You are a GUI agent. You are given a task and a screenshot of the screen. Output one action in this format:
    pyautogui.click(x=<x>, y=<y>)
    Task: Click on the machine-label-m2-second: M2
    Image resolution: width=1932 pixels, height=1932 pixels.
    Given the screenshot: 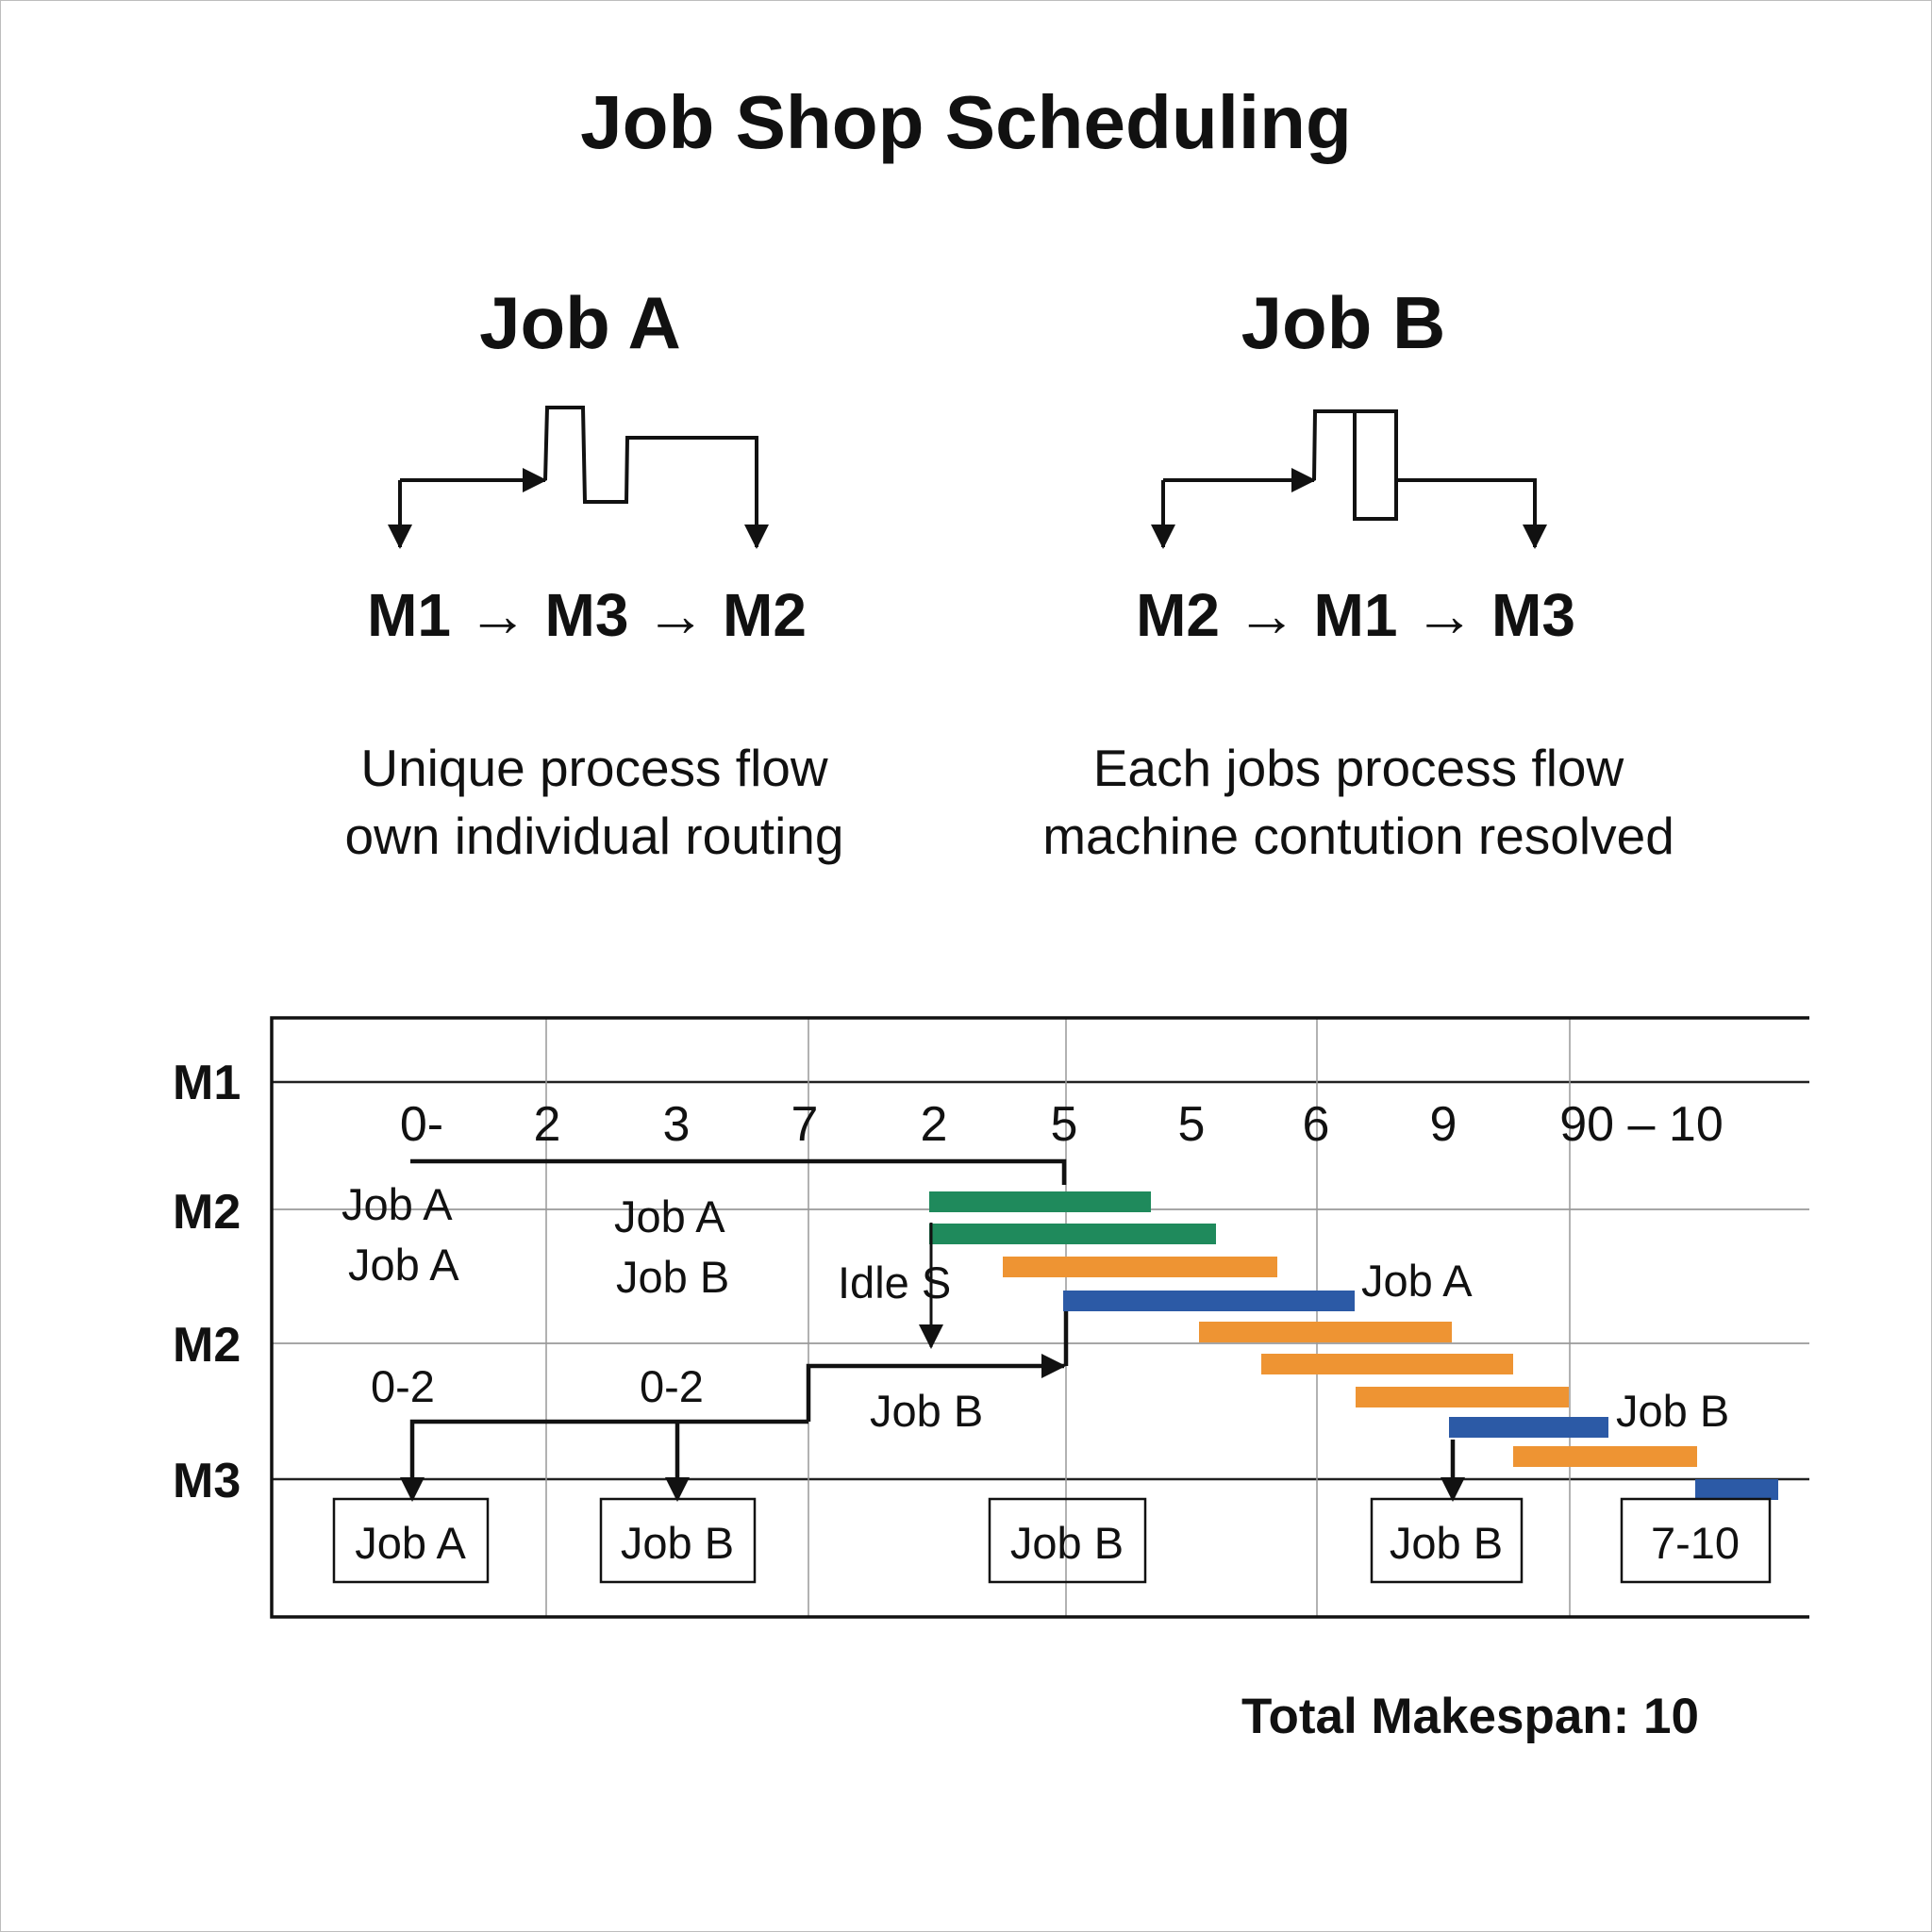 What is the action you would take?
    pyautogui.click(x=208, y=1346)
    